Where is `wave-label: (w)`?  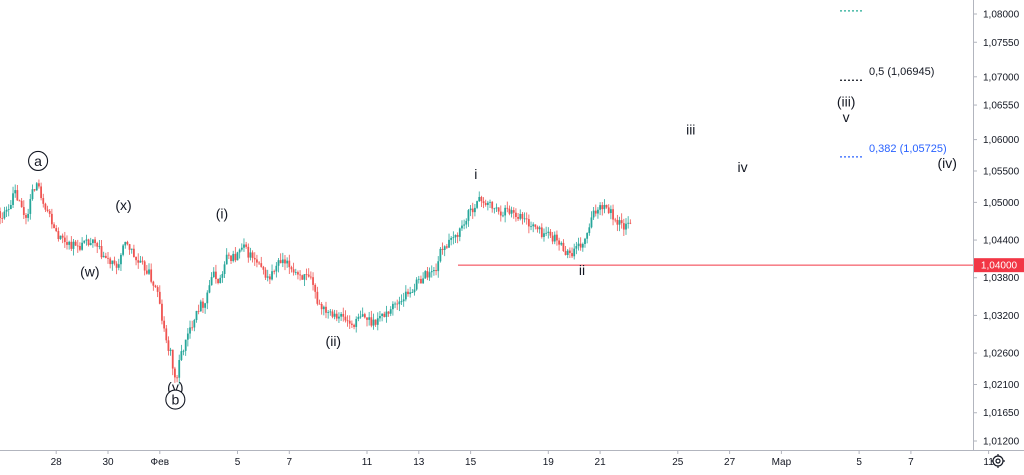 wave-label: (w) is located at coordinates (89, 271).